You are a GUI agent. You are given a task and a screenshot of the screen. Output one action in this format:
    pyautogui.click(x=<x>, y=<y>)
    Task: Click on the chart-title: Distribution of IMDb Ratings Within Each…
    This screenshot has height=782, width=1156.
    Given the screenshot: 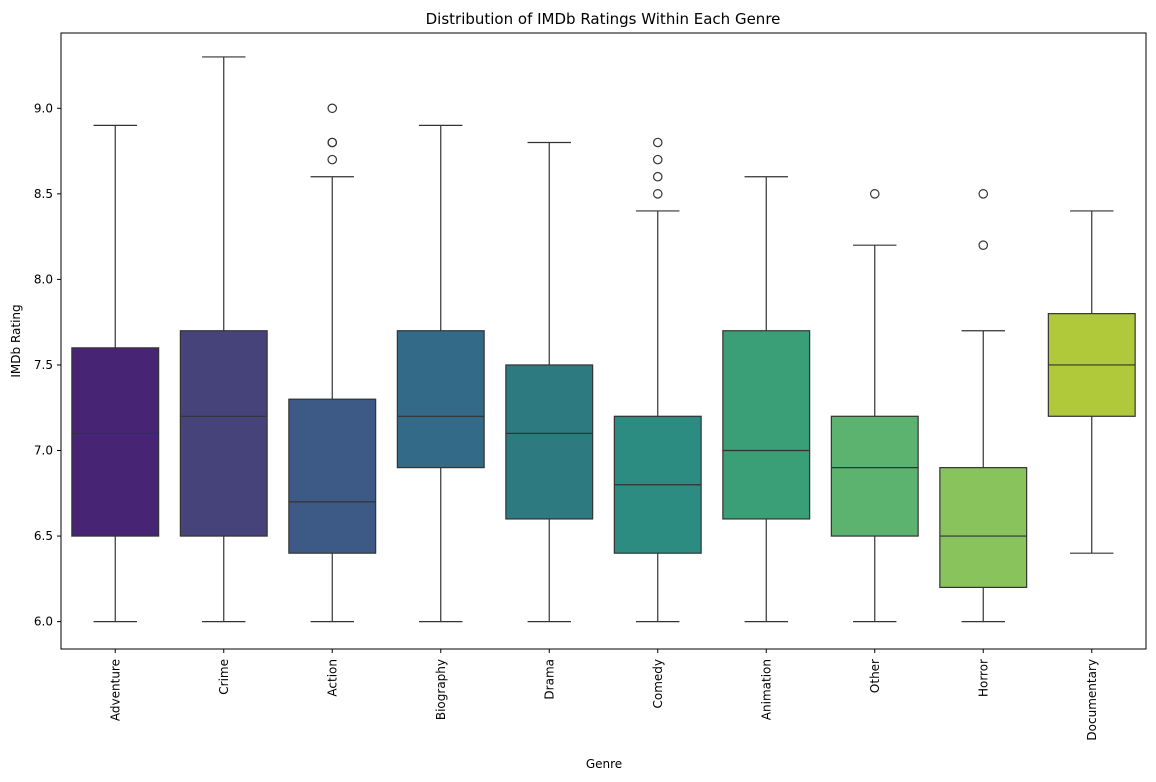 What is the action you would take?
    pyautogui.click(x=603, y=19)
    